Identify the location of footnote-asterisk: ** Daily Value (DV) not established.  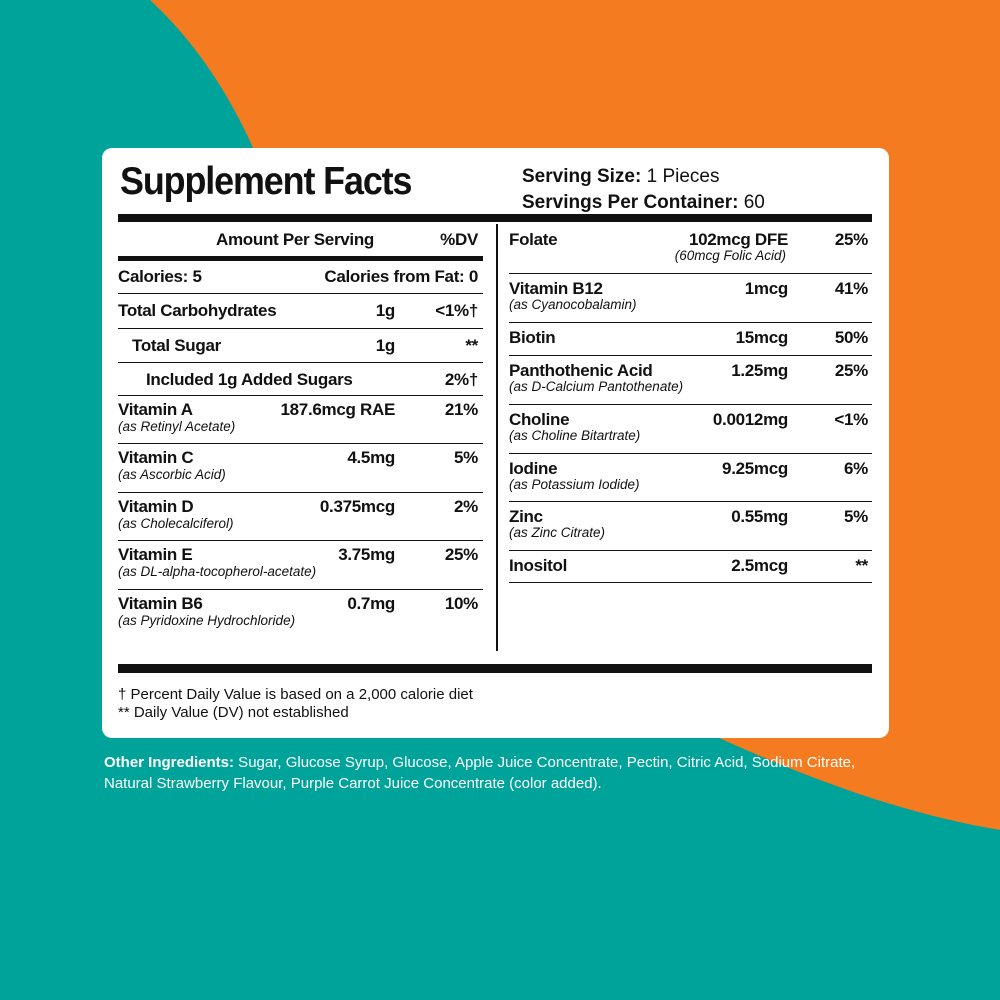
(233, 712).